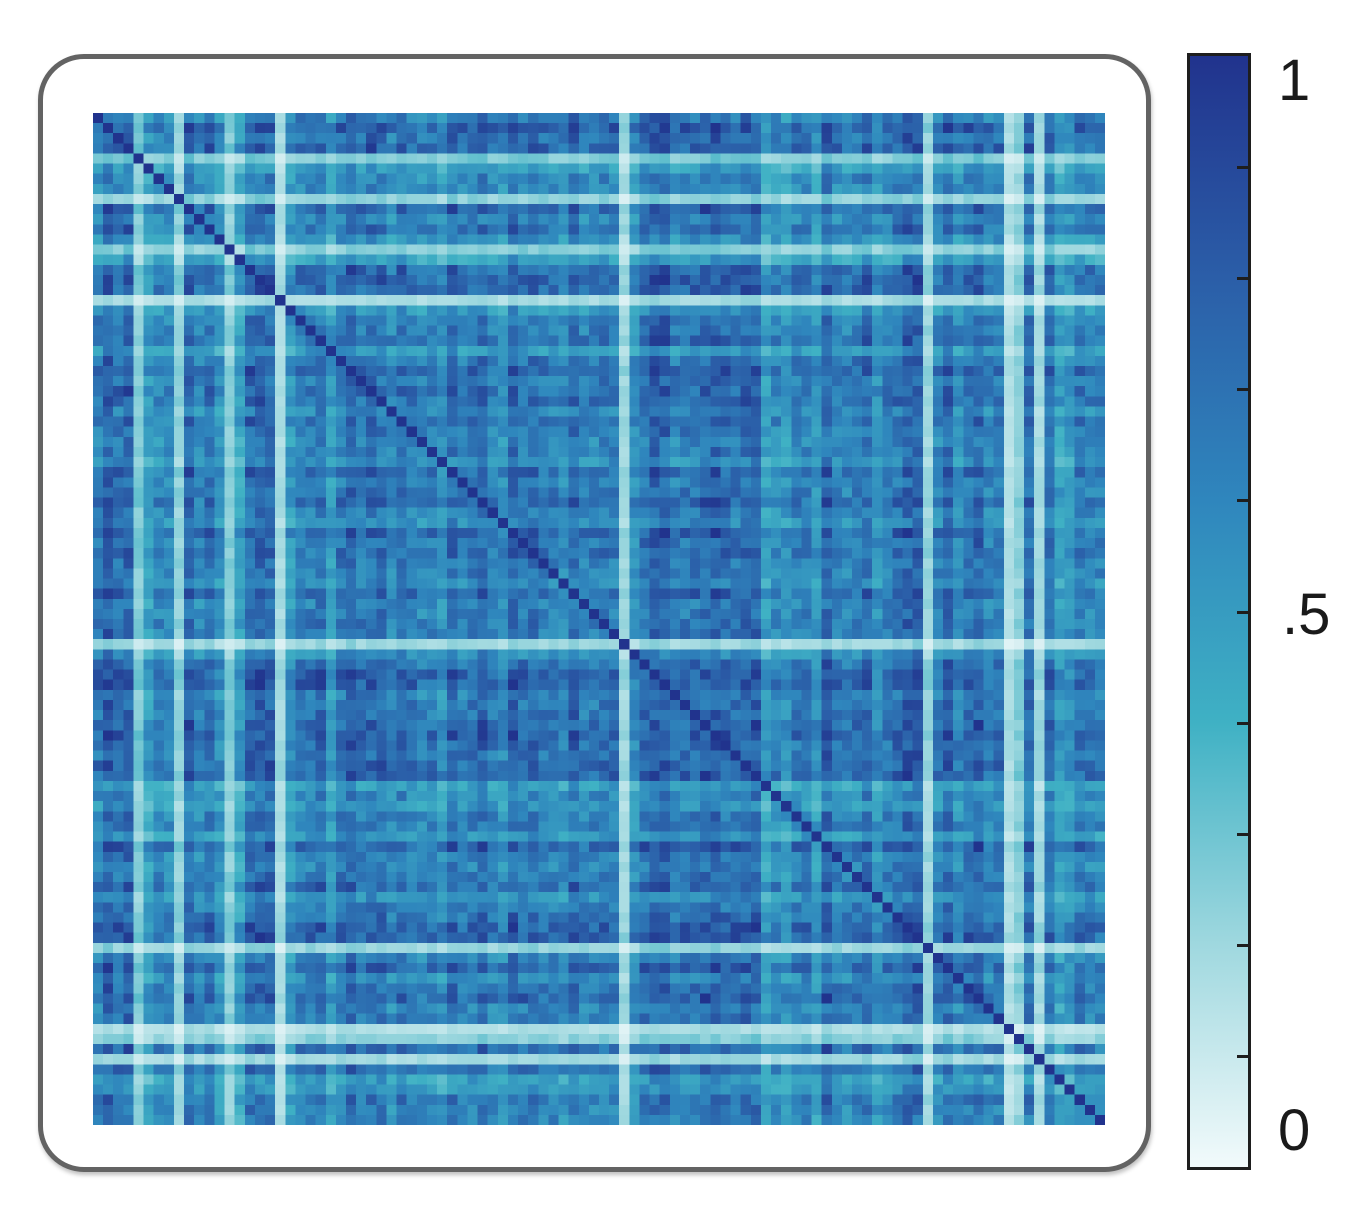 The height and width of the screenshot is (1226, 1352). I want to click on colorbar-label-max: 1, so click(1294, 80).